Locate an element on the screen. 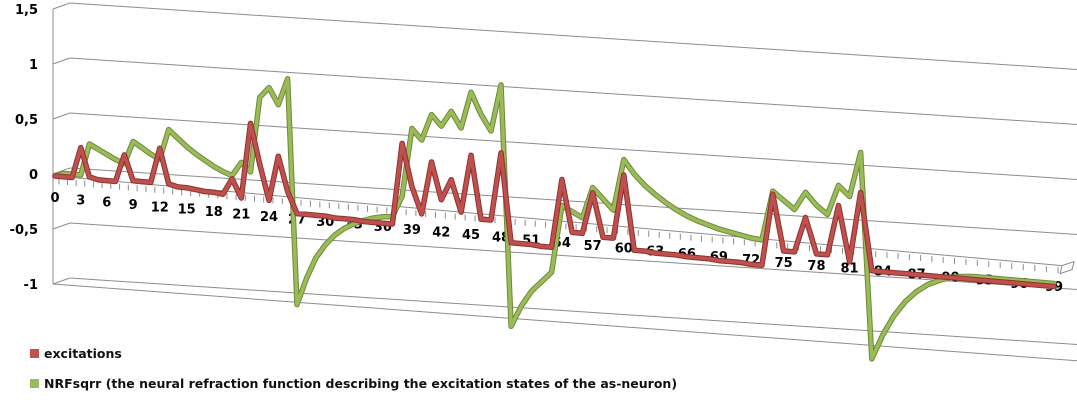  x-tick-label: 6 is located at coordinates (106, 203).